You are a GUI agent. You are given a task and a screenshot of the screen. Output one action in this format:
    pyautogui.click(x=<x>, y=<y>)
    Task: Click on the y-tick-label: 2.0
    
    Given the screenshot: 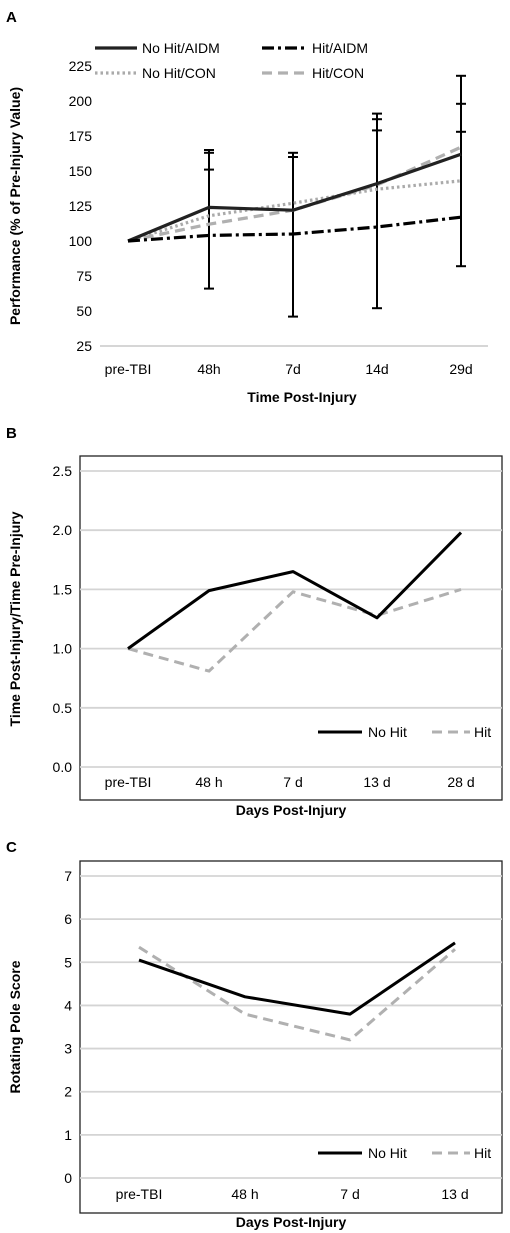 What is the action you would take?
    pyautogui.click(x=63, y=530)
    